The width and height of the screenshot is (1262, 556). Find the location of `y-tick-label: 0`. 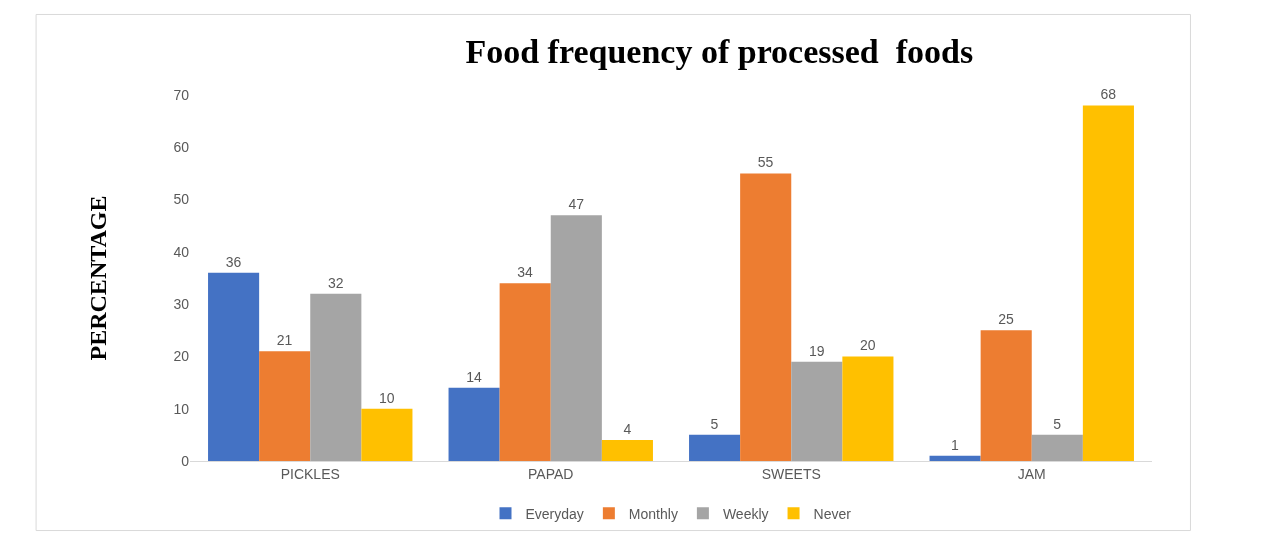

y-tick-label: 0 is located at coordinates (185, 460).